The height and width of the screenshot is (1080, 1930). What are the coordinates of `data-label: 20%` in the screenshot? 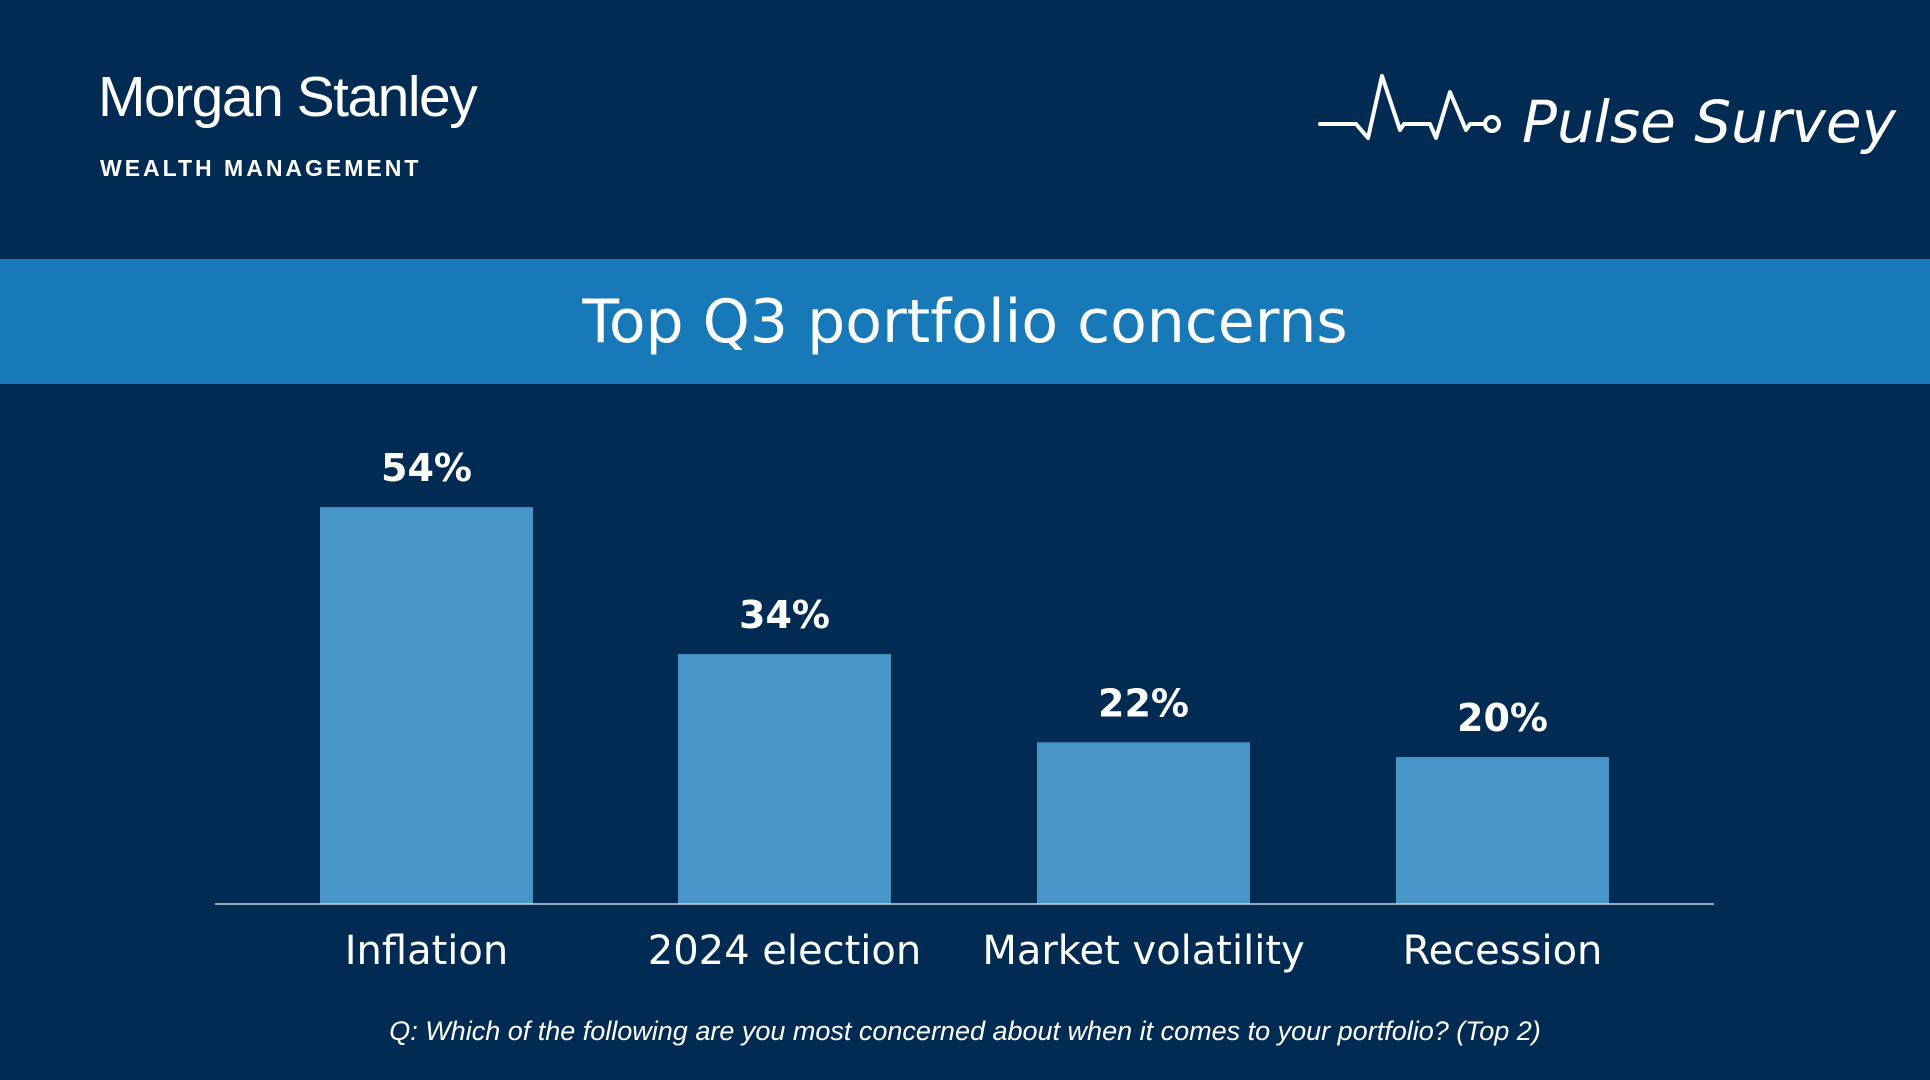 It's located at (1502, 718).